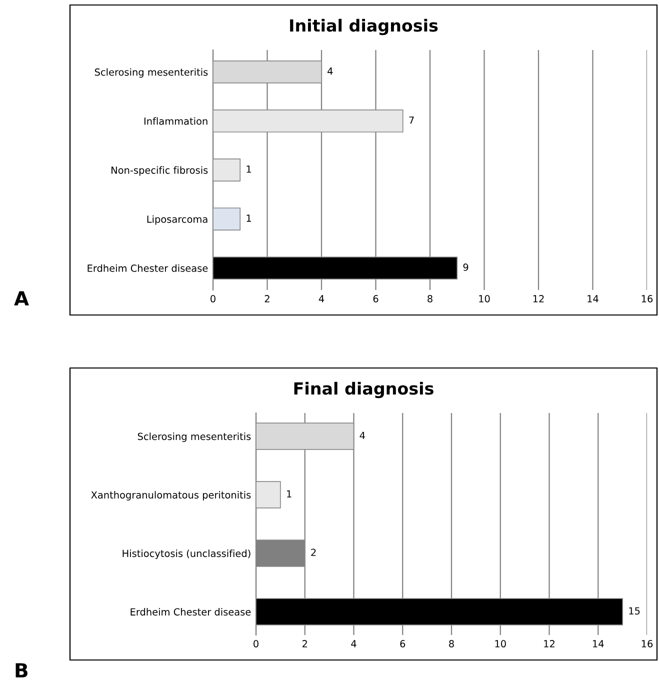  What do you see at coordinates (186, 554) in the screenshot?
I see `y-tick-label: Histiocytosis (unclassified)` at bounding box center [186, 554].